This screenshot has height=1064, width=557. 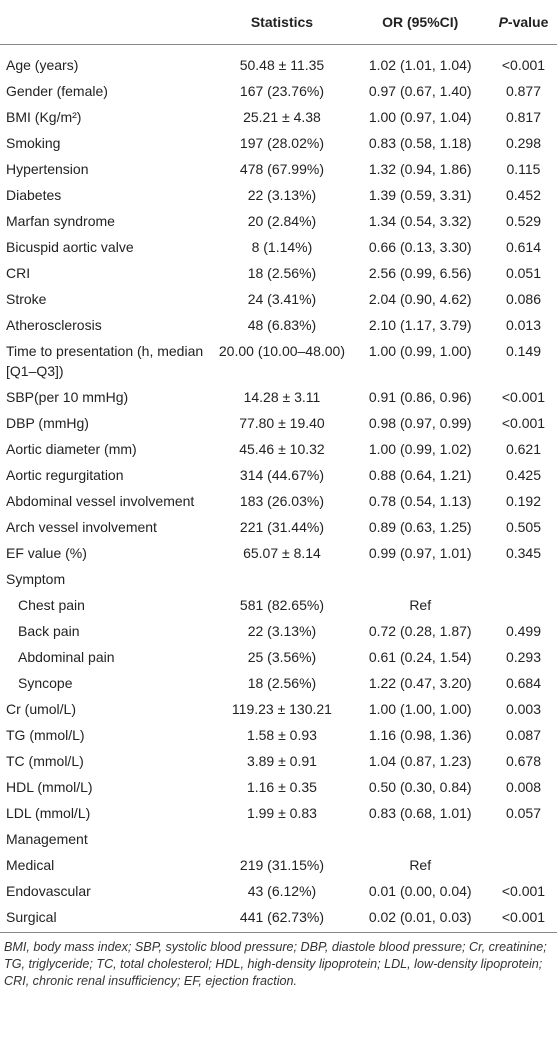 I want to click on cell-or: 0.61 (0.24, 1.54), so click(x=420, y=657).